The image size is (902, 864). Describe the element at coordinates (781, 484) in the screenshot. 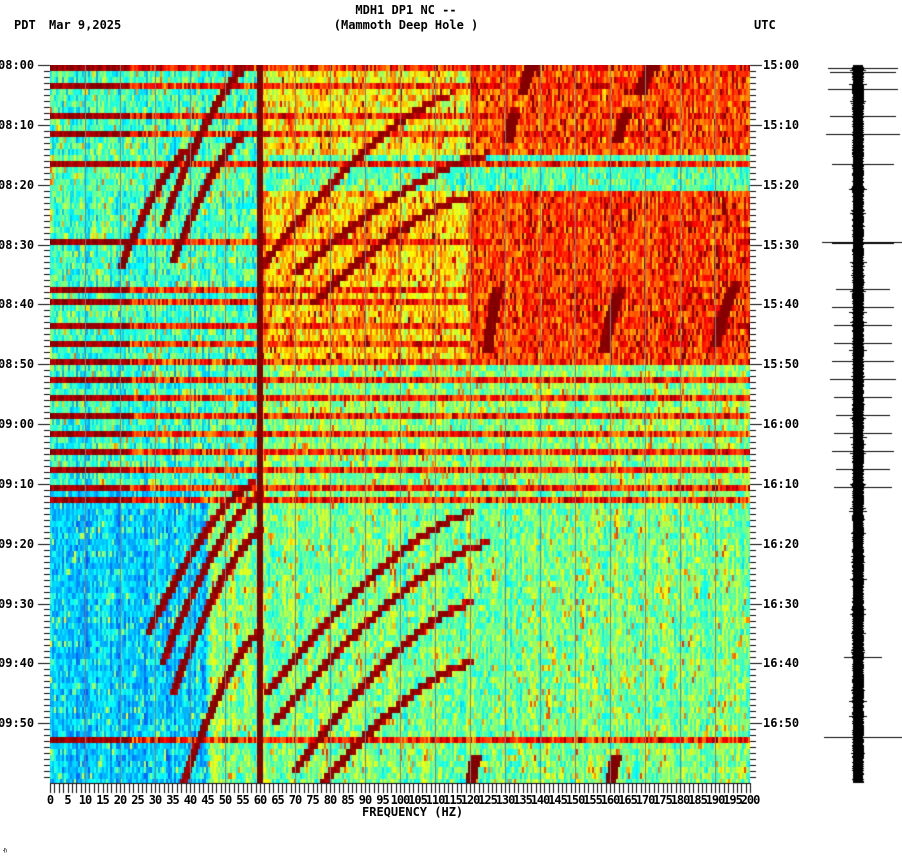

I see `y-tick-label-right: 16:10` at that location.